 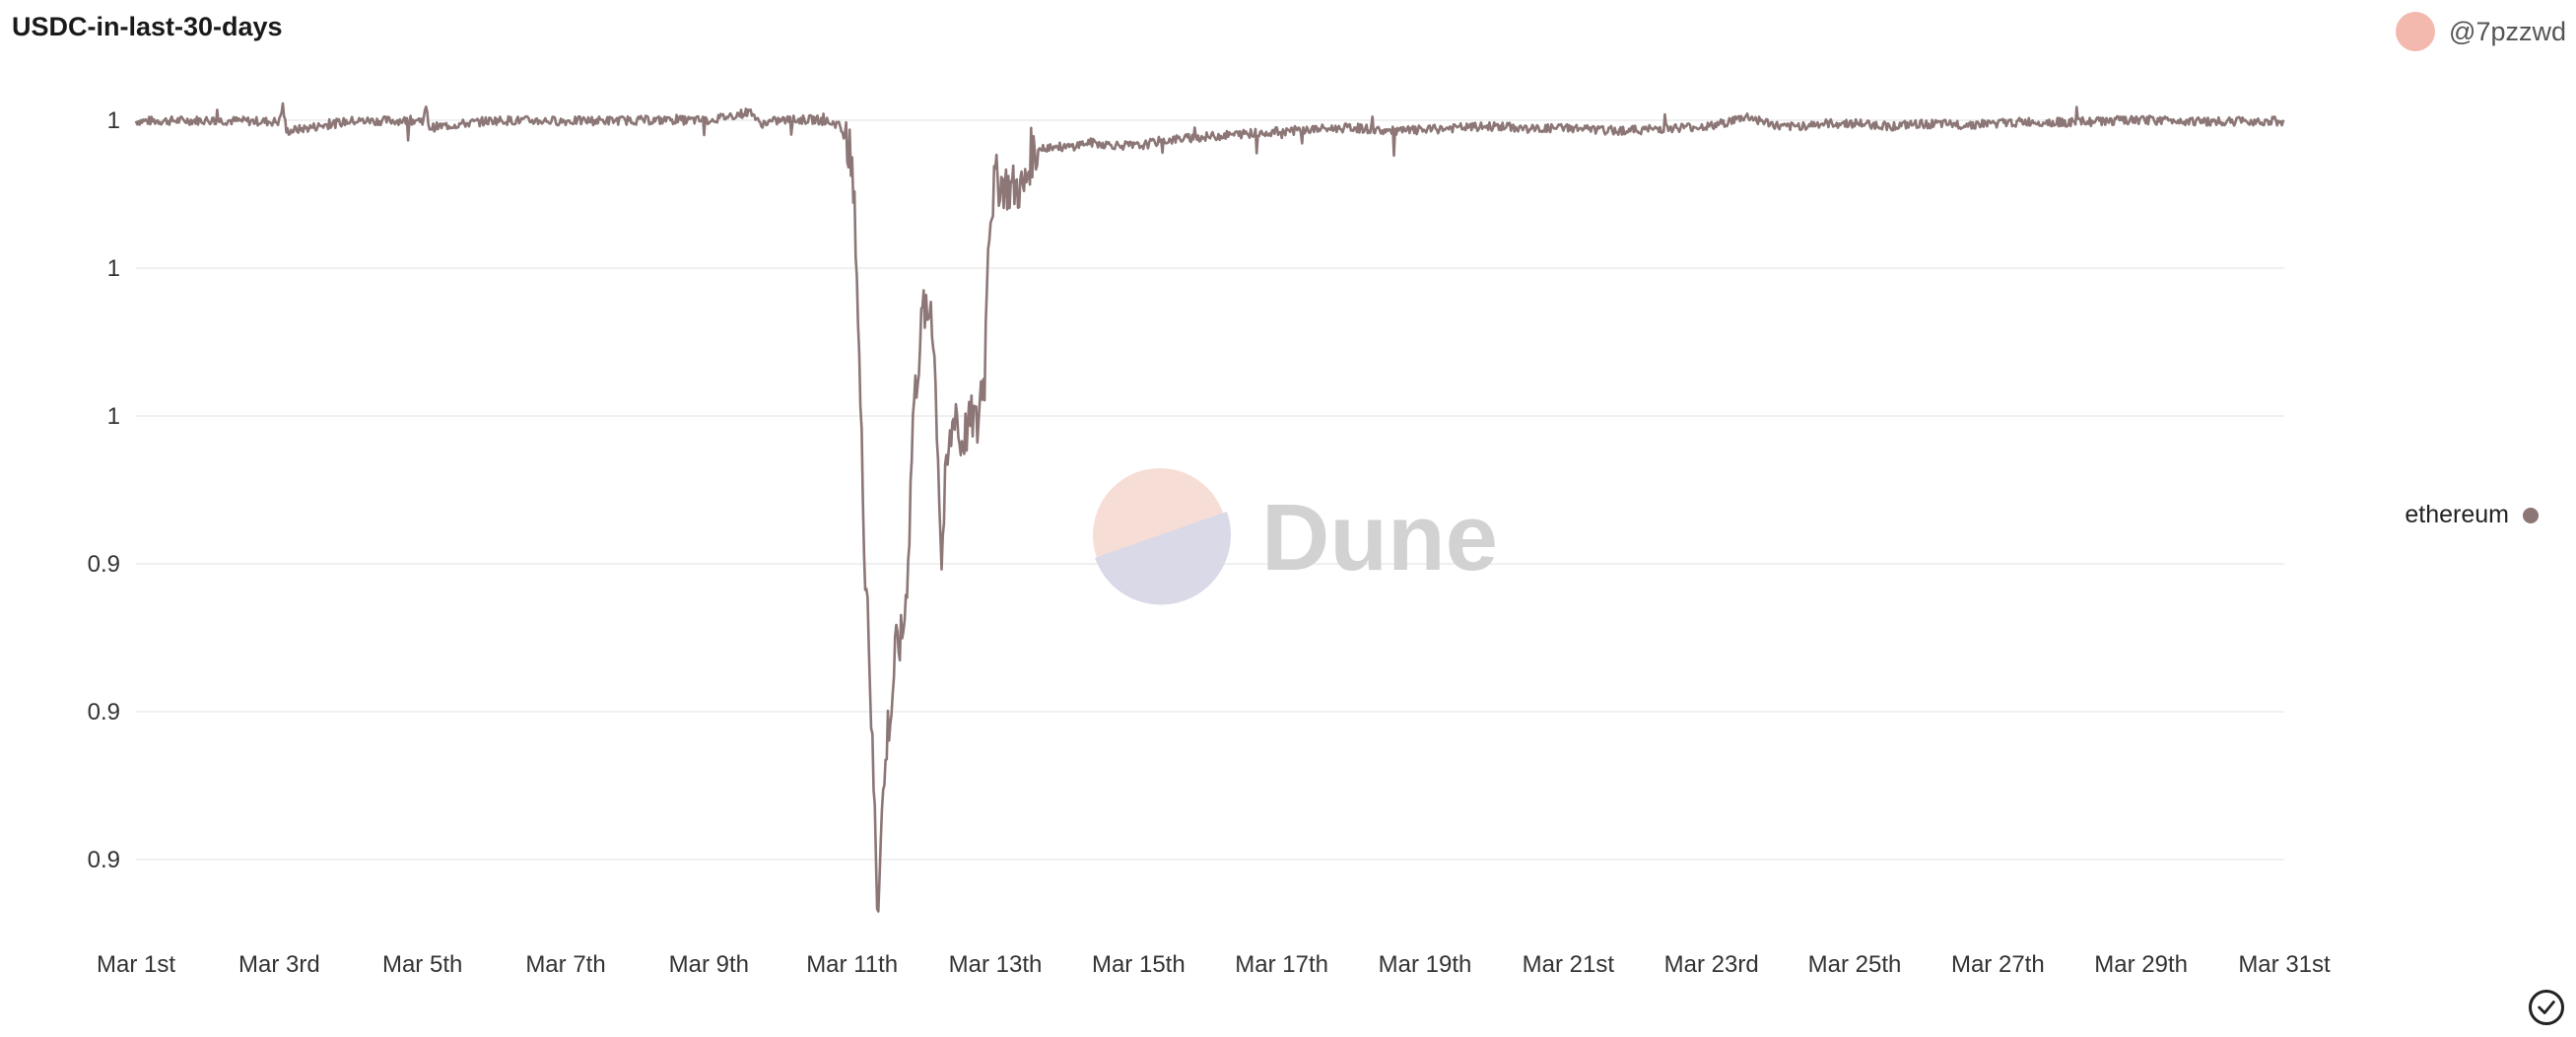 I want to click on legend-marker-ethereum, so click(x=2531, y=515).